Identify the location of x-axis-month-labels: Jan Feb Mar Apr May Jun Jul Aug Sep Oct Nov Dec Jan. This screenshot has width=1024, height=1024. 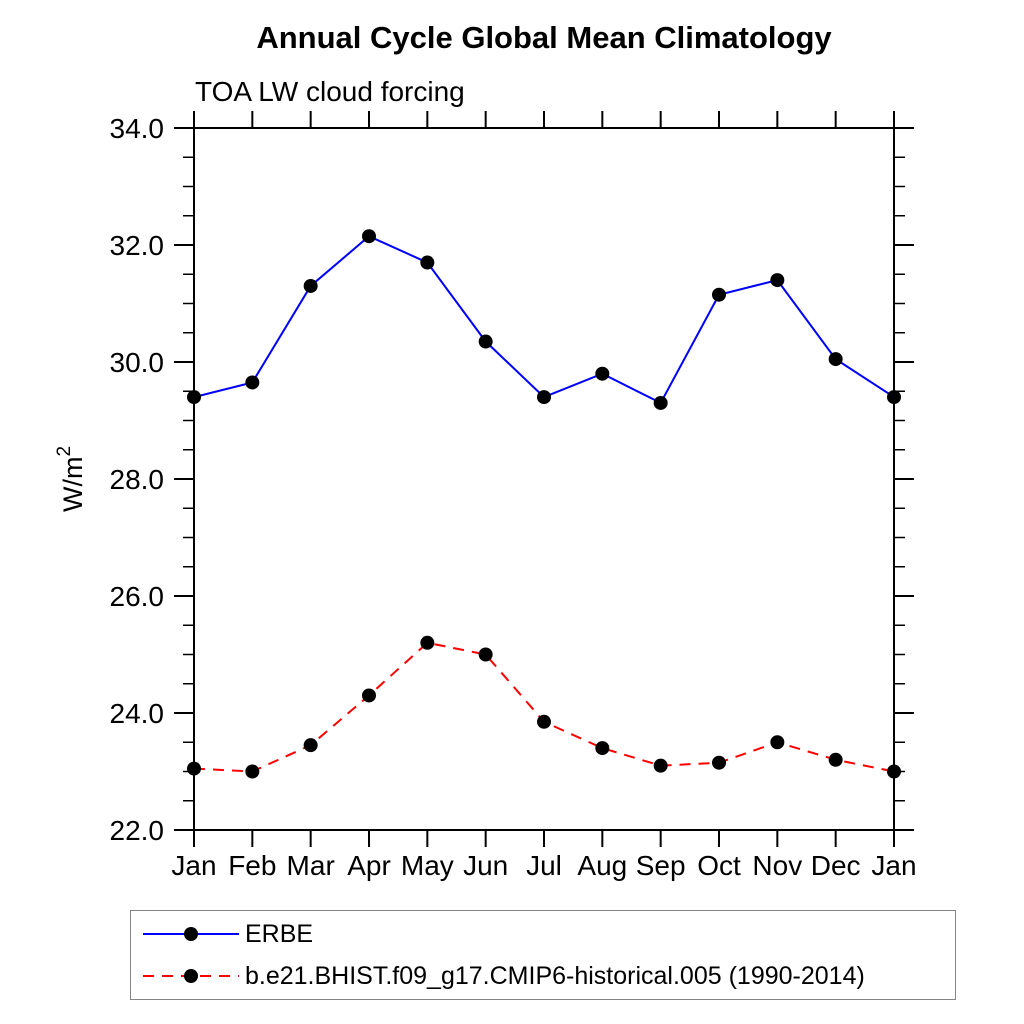
(543, 865).